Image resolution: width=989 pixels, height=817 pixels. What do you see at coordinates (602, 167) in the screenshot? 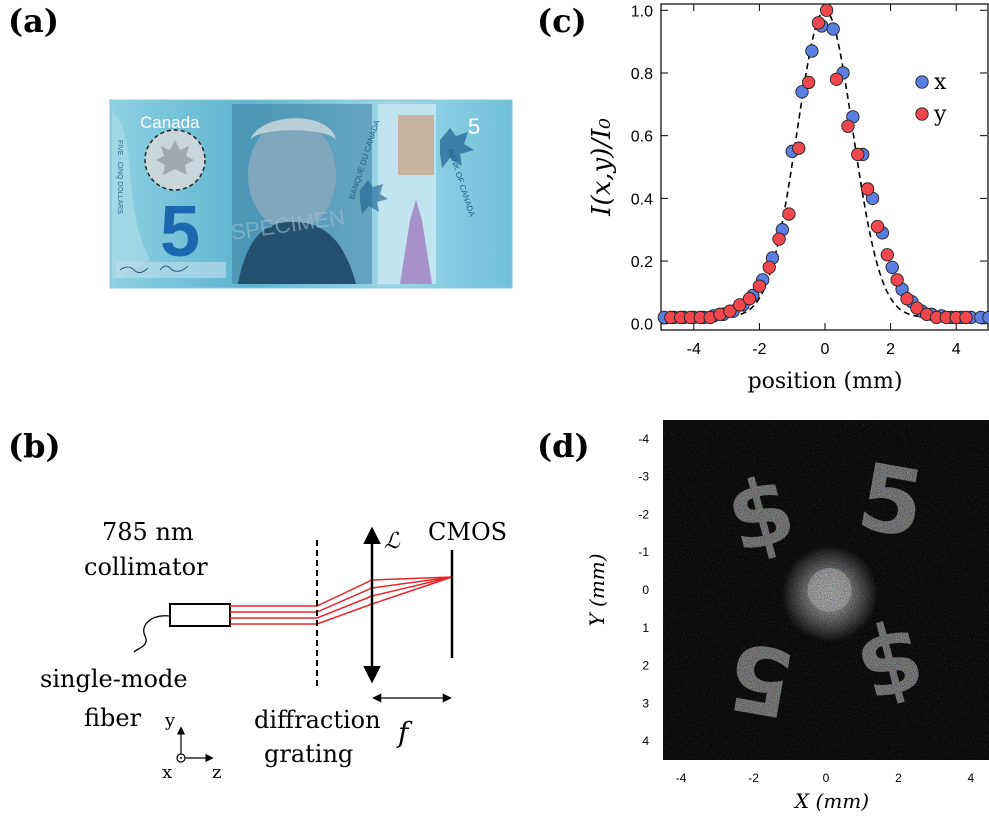
I see `chart-c-ylabel: I(x,y)/I₀` at bounding box center [602, 167].